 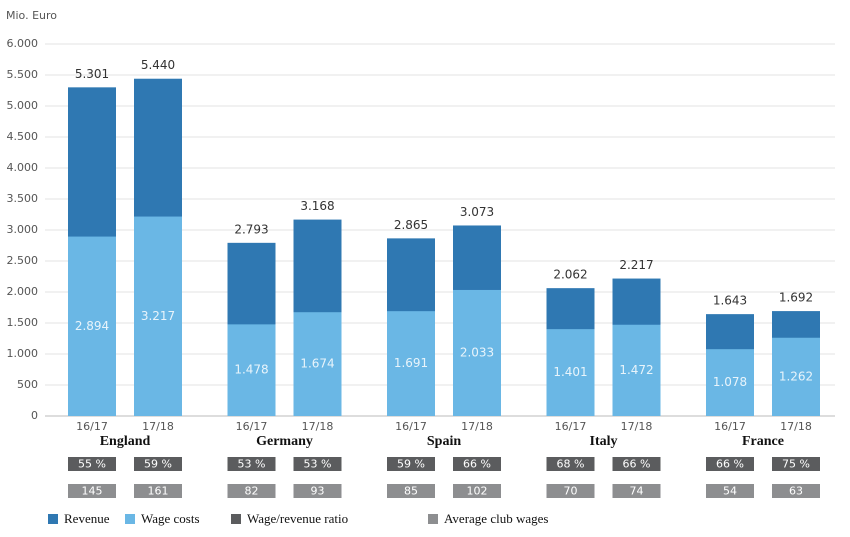 What do you see at coordinates (477, 212) in the screenshot?
I see `revenue-label: 3.073` at bounding box center [477, 212].